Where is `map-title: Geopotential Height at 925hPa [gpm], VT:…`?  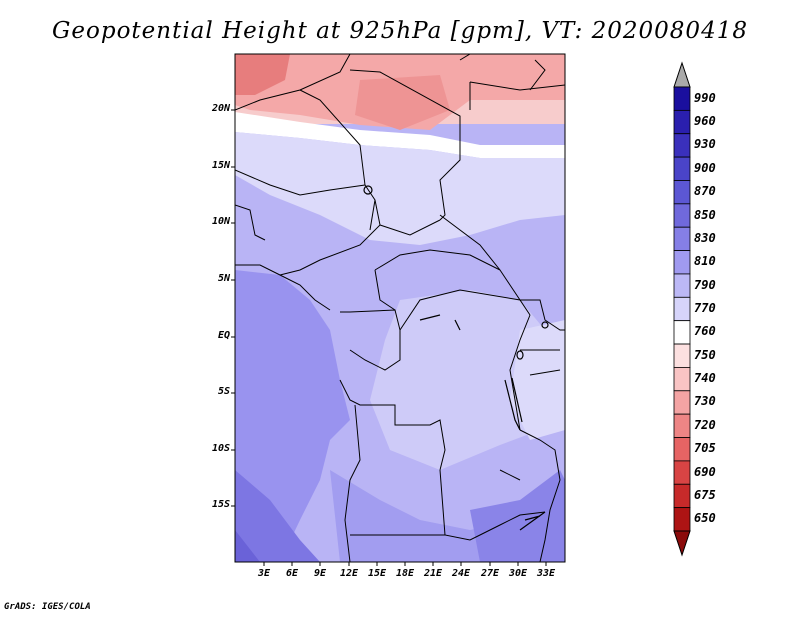
map-title: Geopotential Height at 925hPa [gpm], VT:… is located at coordinates (400, 31).